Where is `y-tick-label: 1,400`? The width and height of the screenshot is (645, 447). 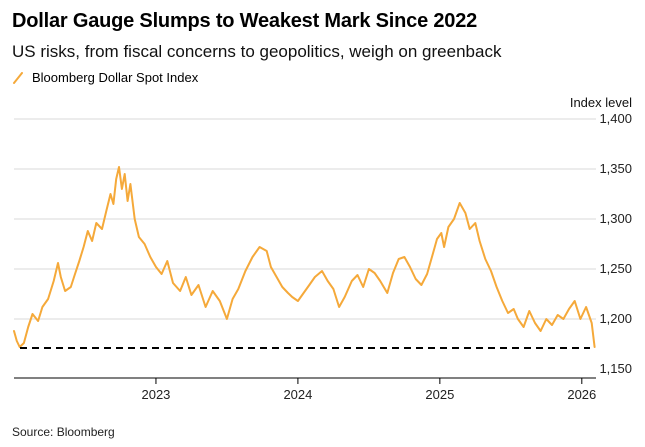 y-tick-label: 1,400 is located at coordinates (615, 118).